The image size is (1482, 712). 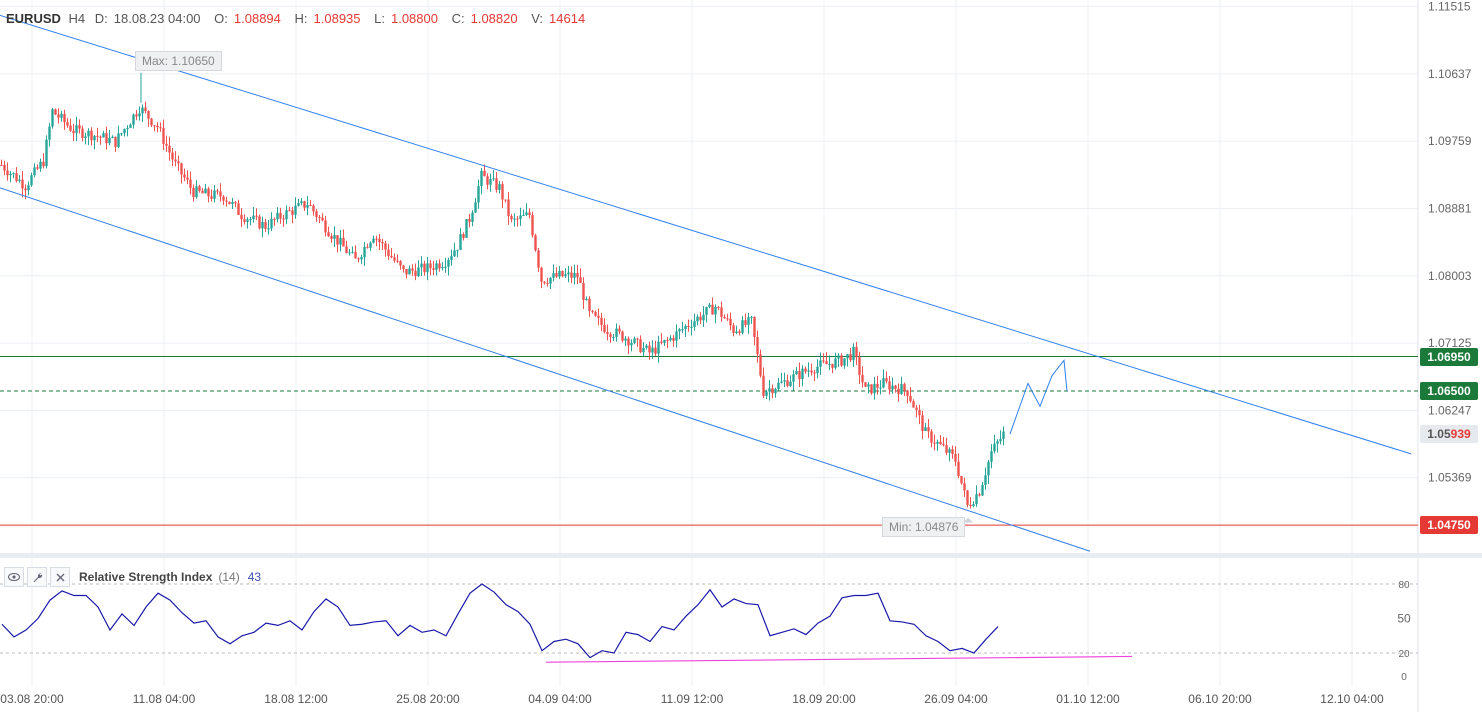 I want to click on time-tick-label: 12.10 04:00, so click(x=1352, y=699).